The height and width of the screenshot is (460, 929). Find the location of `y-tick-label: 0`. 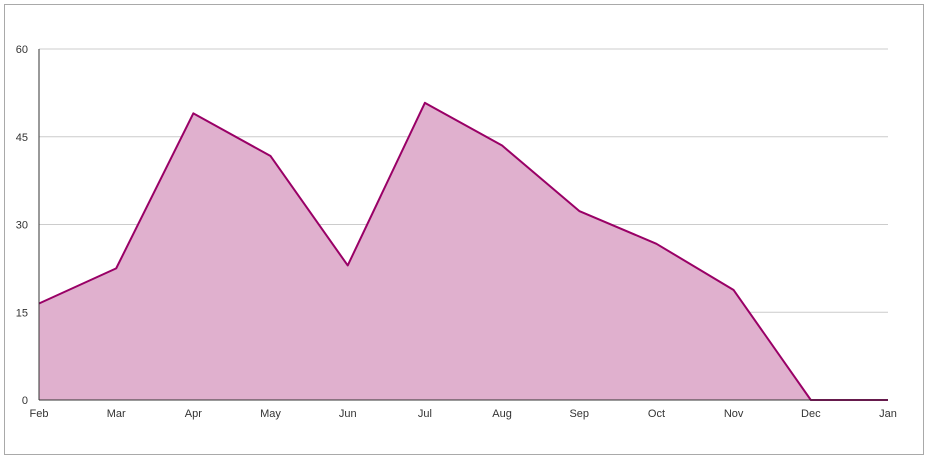

y-tick-label: 0 is located at coordinates (25, 401).